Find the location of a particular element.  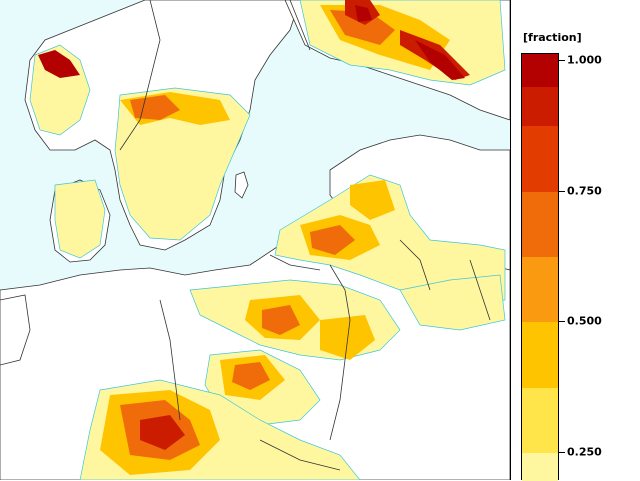

legend-tick-label: 0.750 is located at coordinates (584, 191).